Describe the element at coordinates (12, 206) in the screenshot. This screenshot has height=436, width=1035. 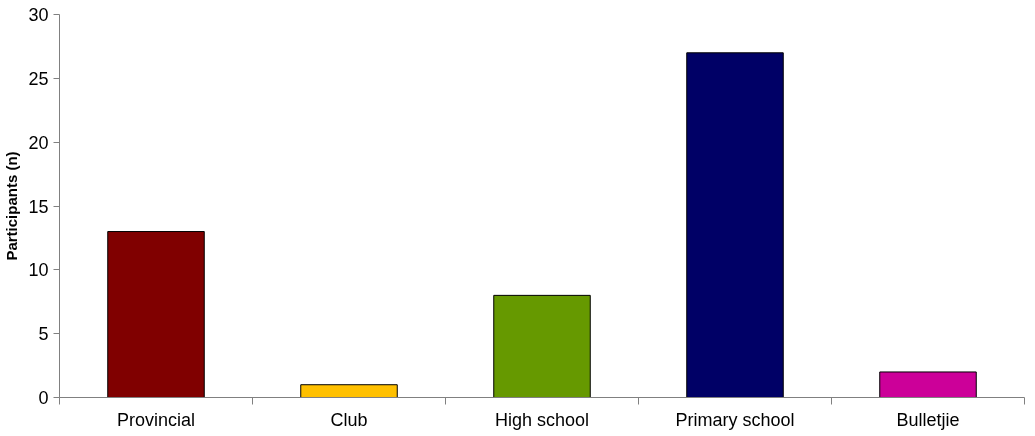
I see `y-axis-title: Participants (n)` at that location.